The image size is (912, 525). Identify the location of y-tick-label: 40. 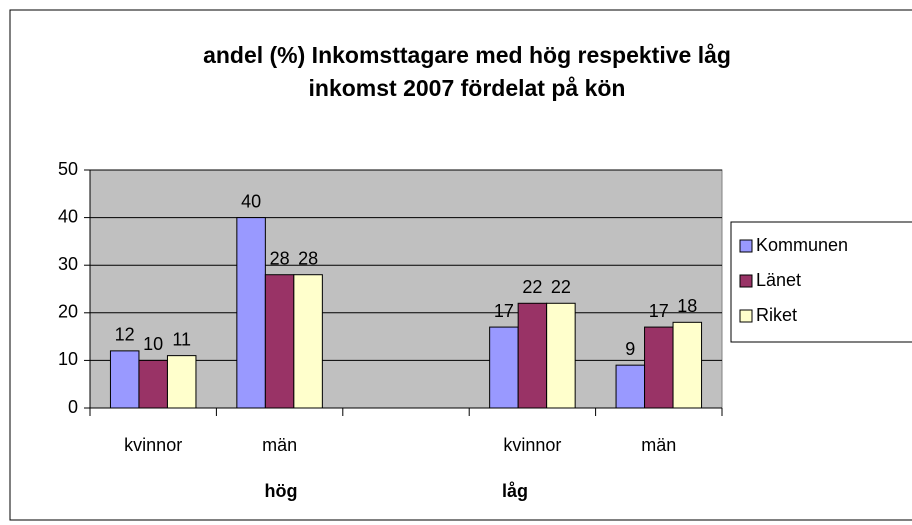
(68, 216).